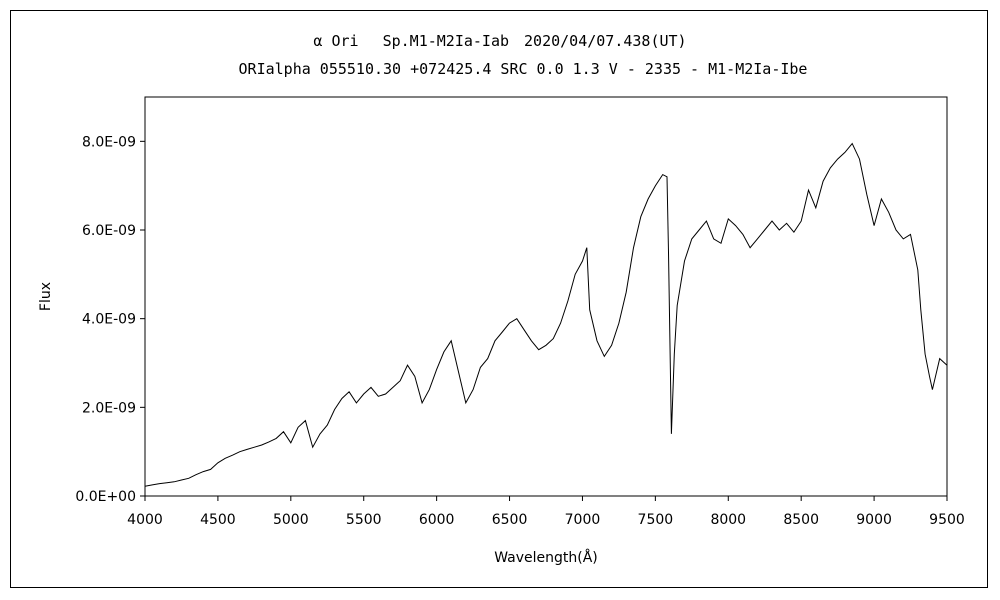 This screenshot has width=1000, height=600. I want to click on y-tick-label: 6.0E-09, so click(109, 231).